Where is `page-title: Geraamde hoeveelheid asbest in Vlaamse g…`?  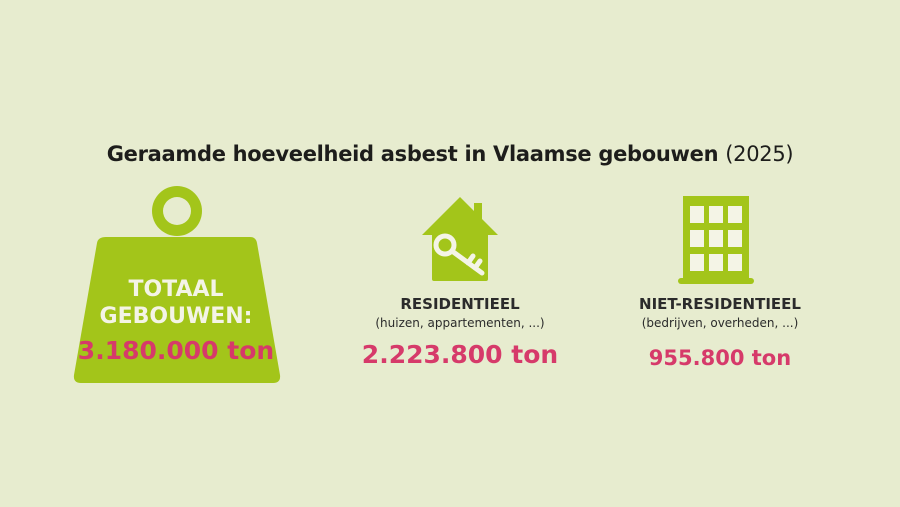 page-title: Geraamde hoeveelheid asbest in Vlaamse g… is located at coordinates (450, 154).